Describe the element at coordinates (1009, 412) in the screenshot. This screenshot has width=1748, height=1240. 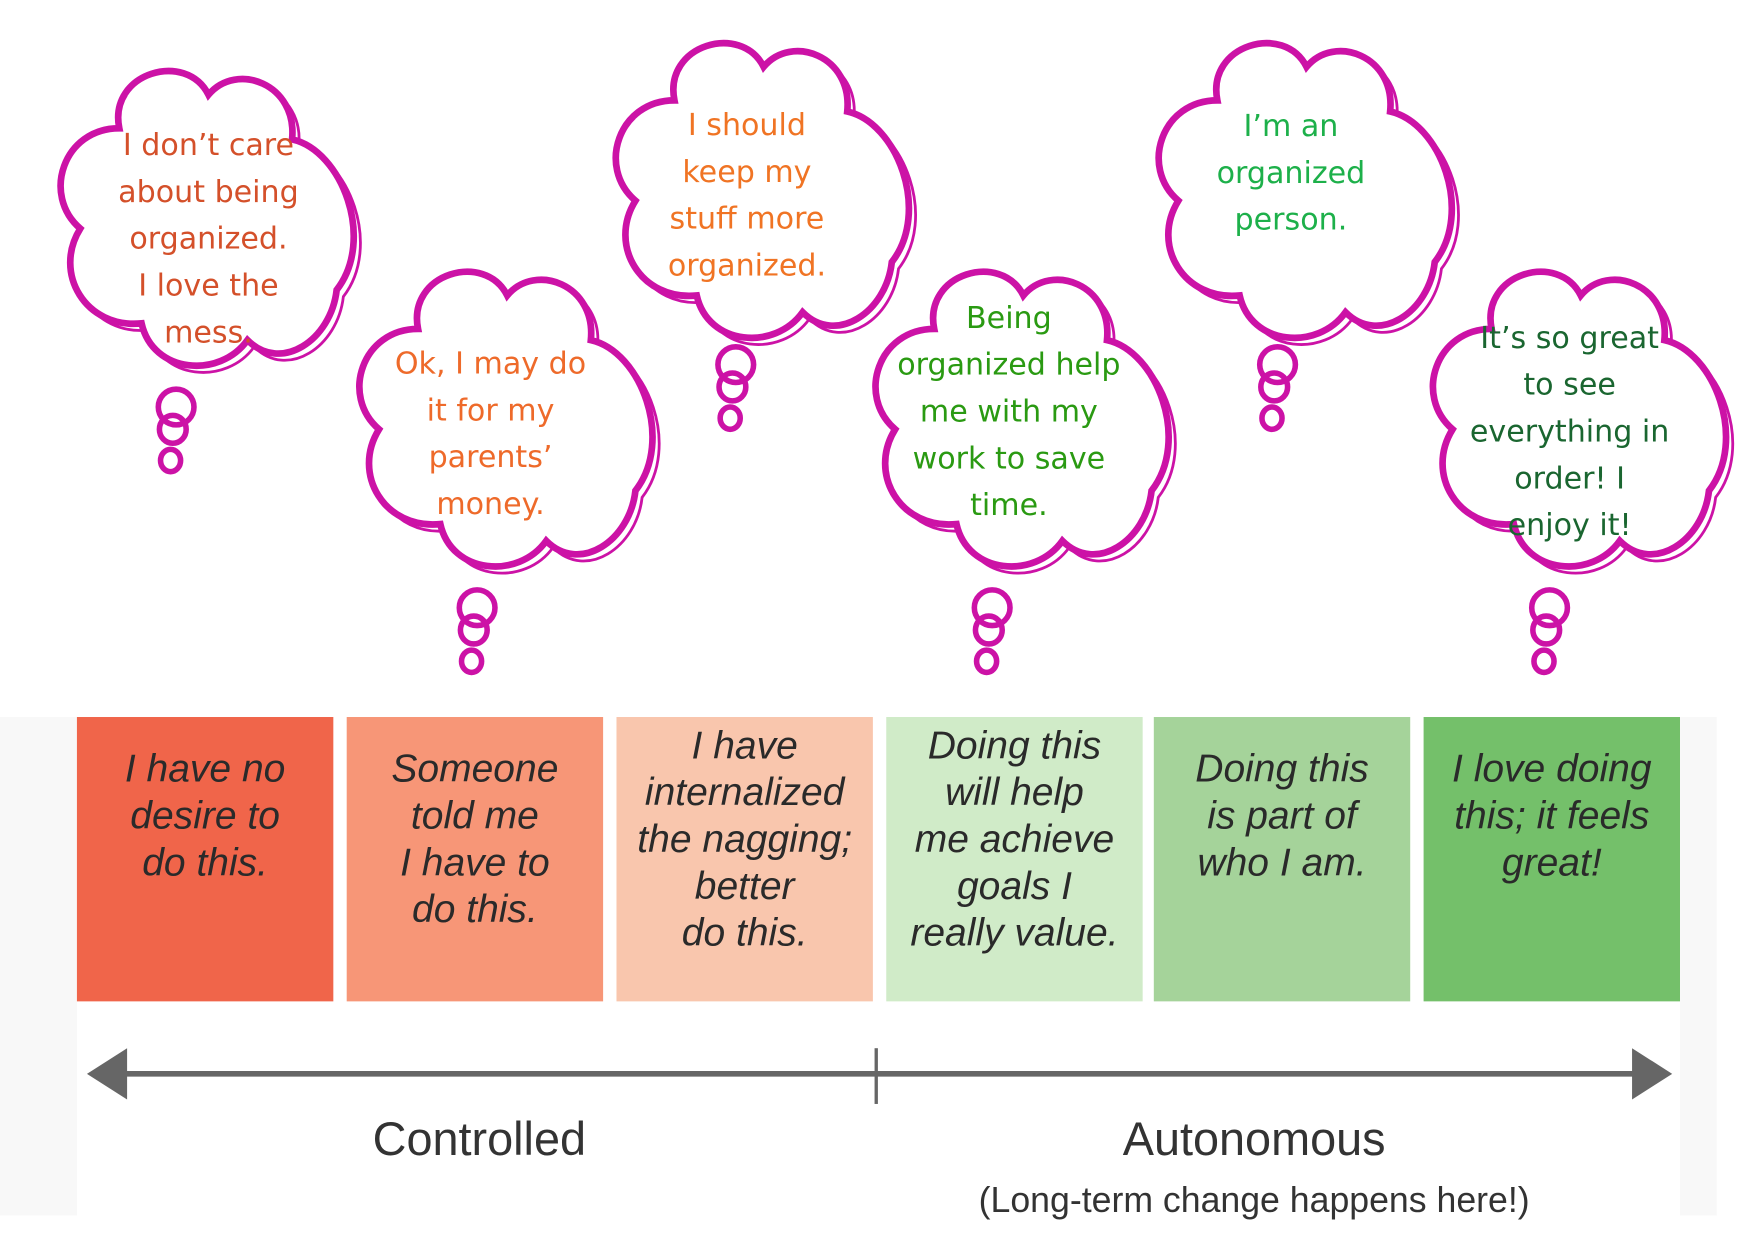
I see `thought-text-line: me with my` at that location.